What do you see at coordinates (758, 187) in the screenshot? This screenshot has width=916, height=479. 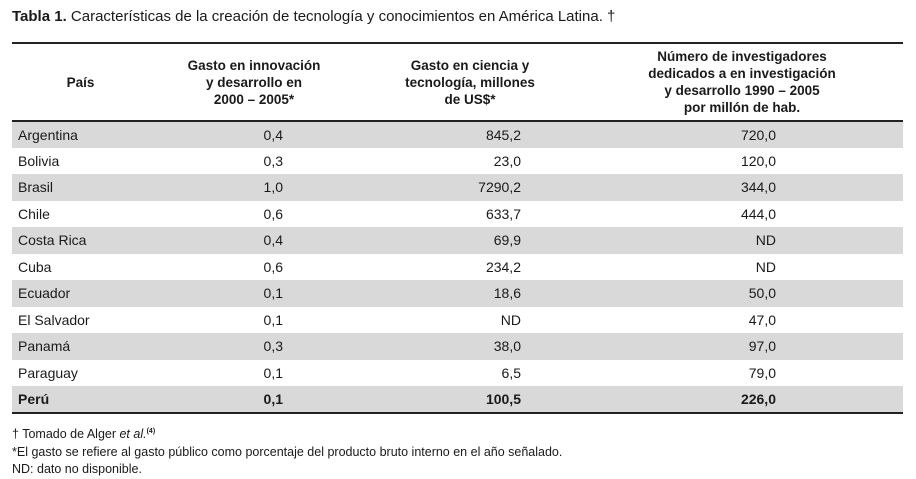 I see `cell-investigadores: 344,0` at bounding box center [758, 187].